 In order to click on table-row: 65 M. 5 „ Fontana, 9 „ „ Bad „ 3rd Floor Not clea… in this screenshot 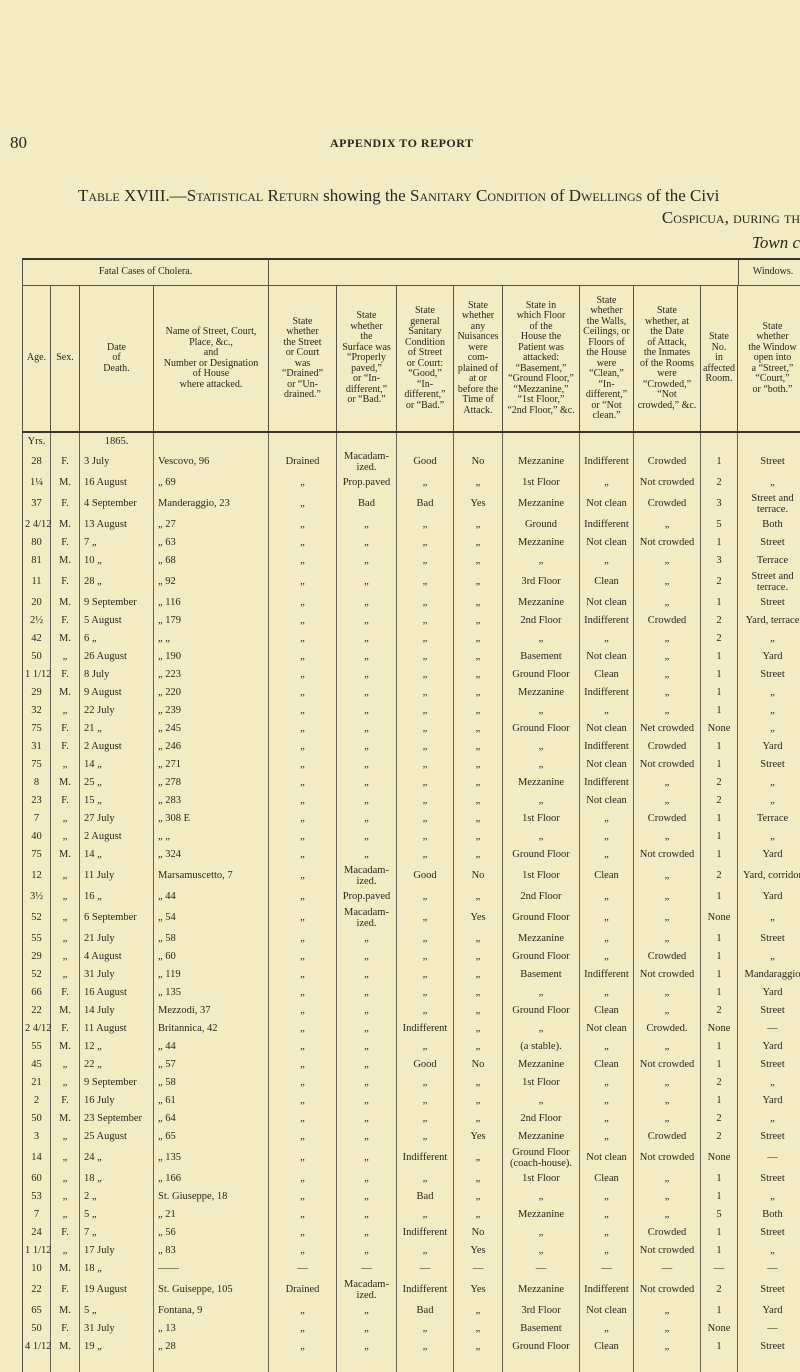, I will do `click(411, 1311)`.